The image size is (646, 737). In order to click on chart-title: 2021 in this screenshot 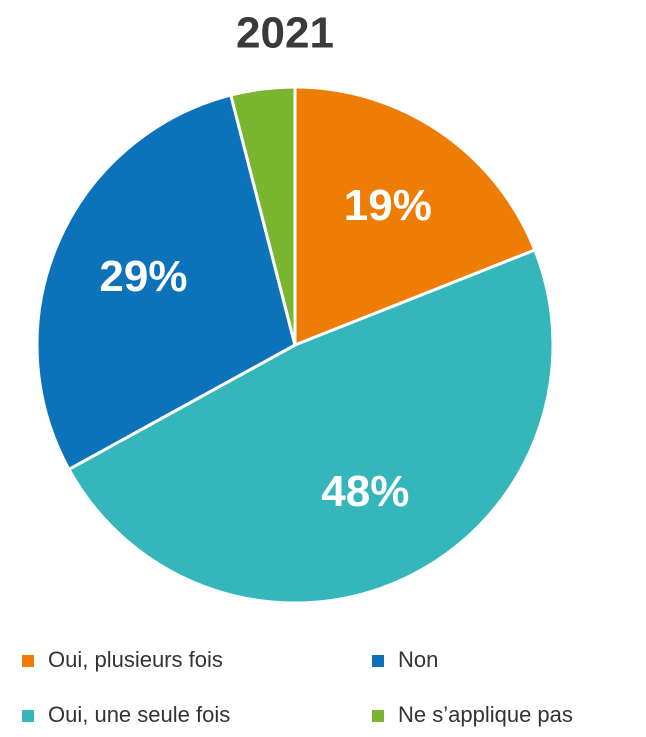, I will do `click(285, 33)`.